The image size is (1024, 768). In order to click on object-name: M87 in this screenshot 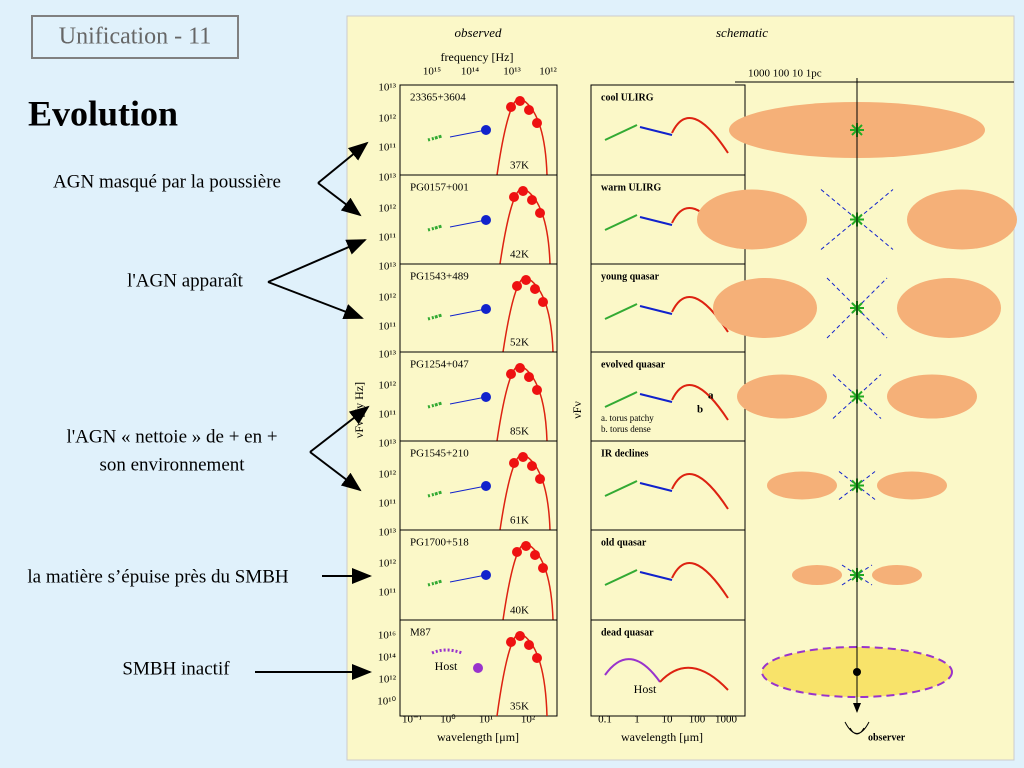, I will do `click(420, 633)`.